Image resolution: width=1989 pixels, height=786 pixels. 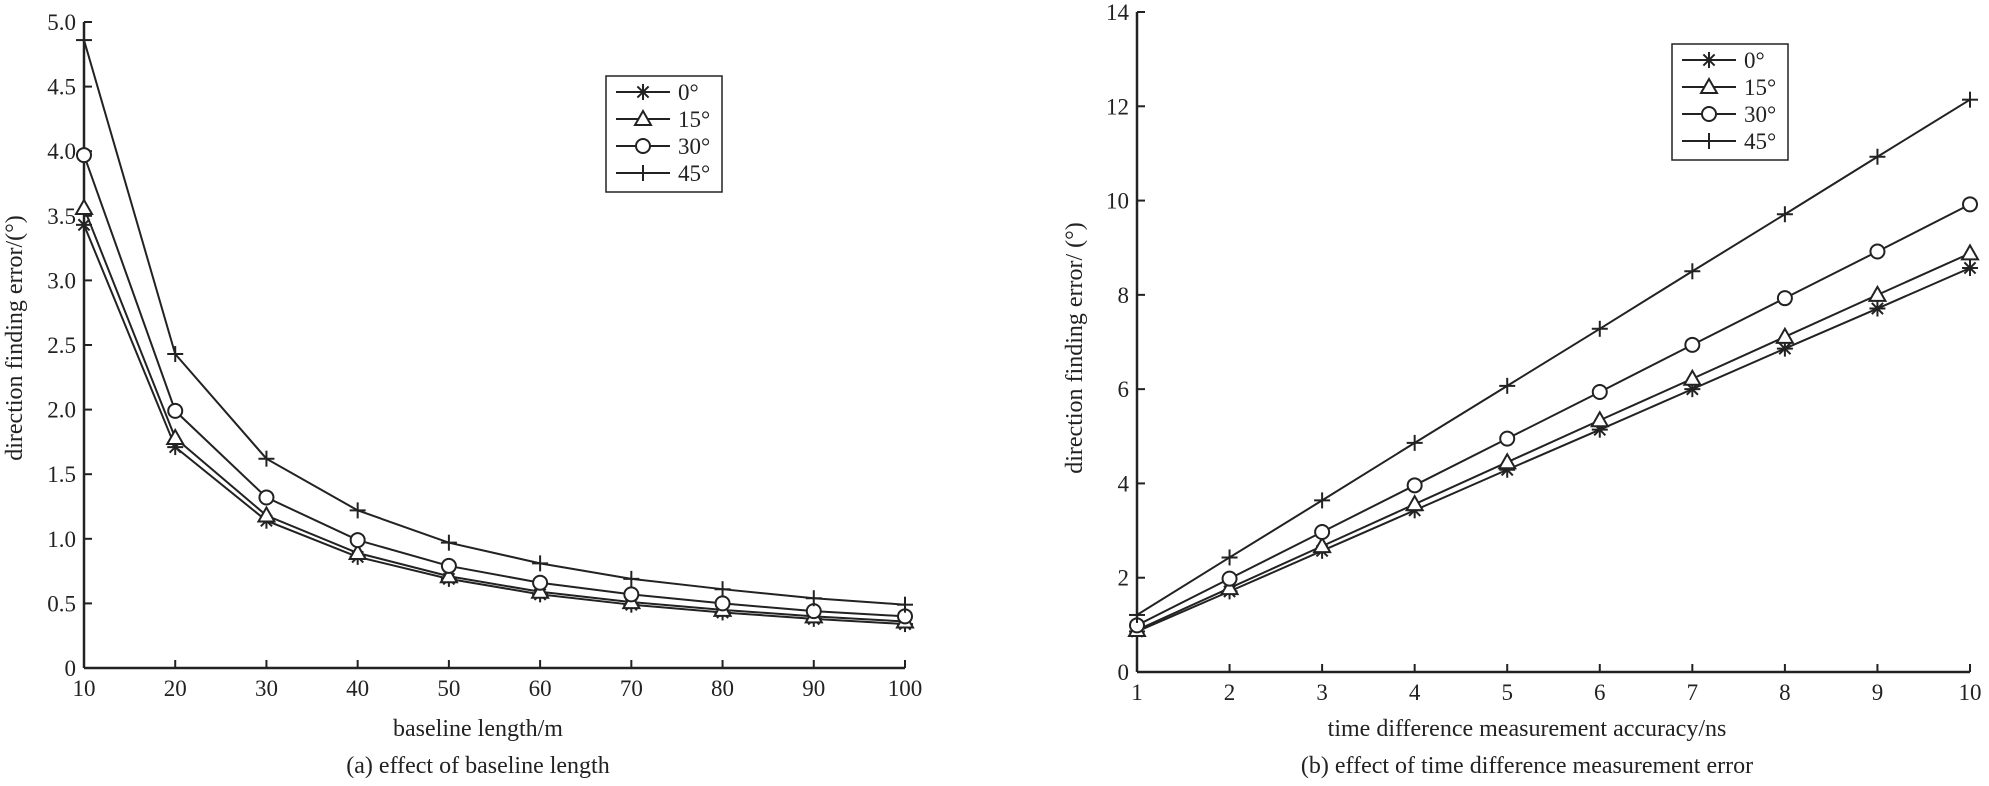 I want to click on chart-a-caption: (a) effect of baseline length, so click(x=477, y=766).